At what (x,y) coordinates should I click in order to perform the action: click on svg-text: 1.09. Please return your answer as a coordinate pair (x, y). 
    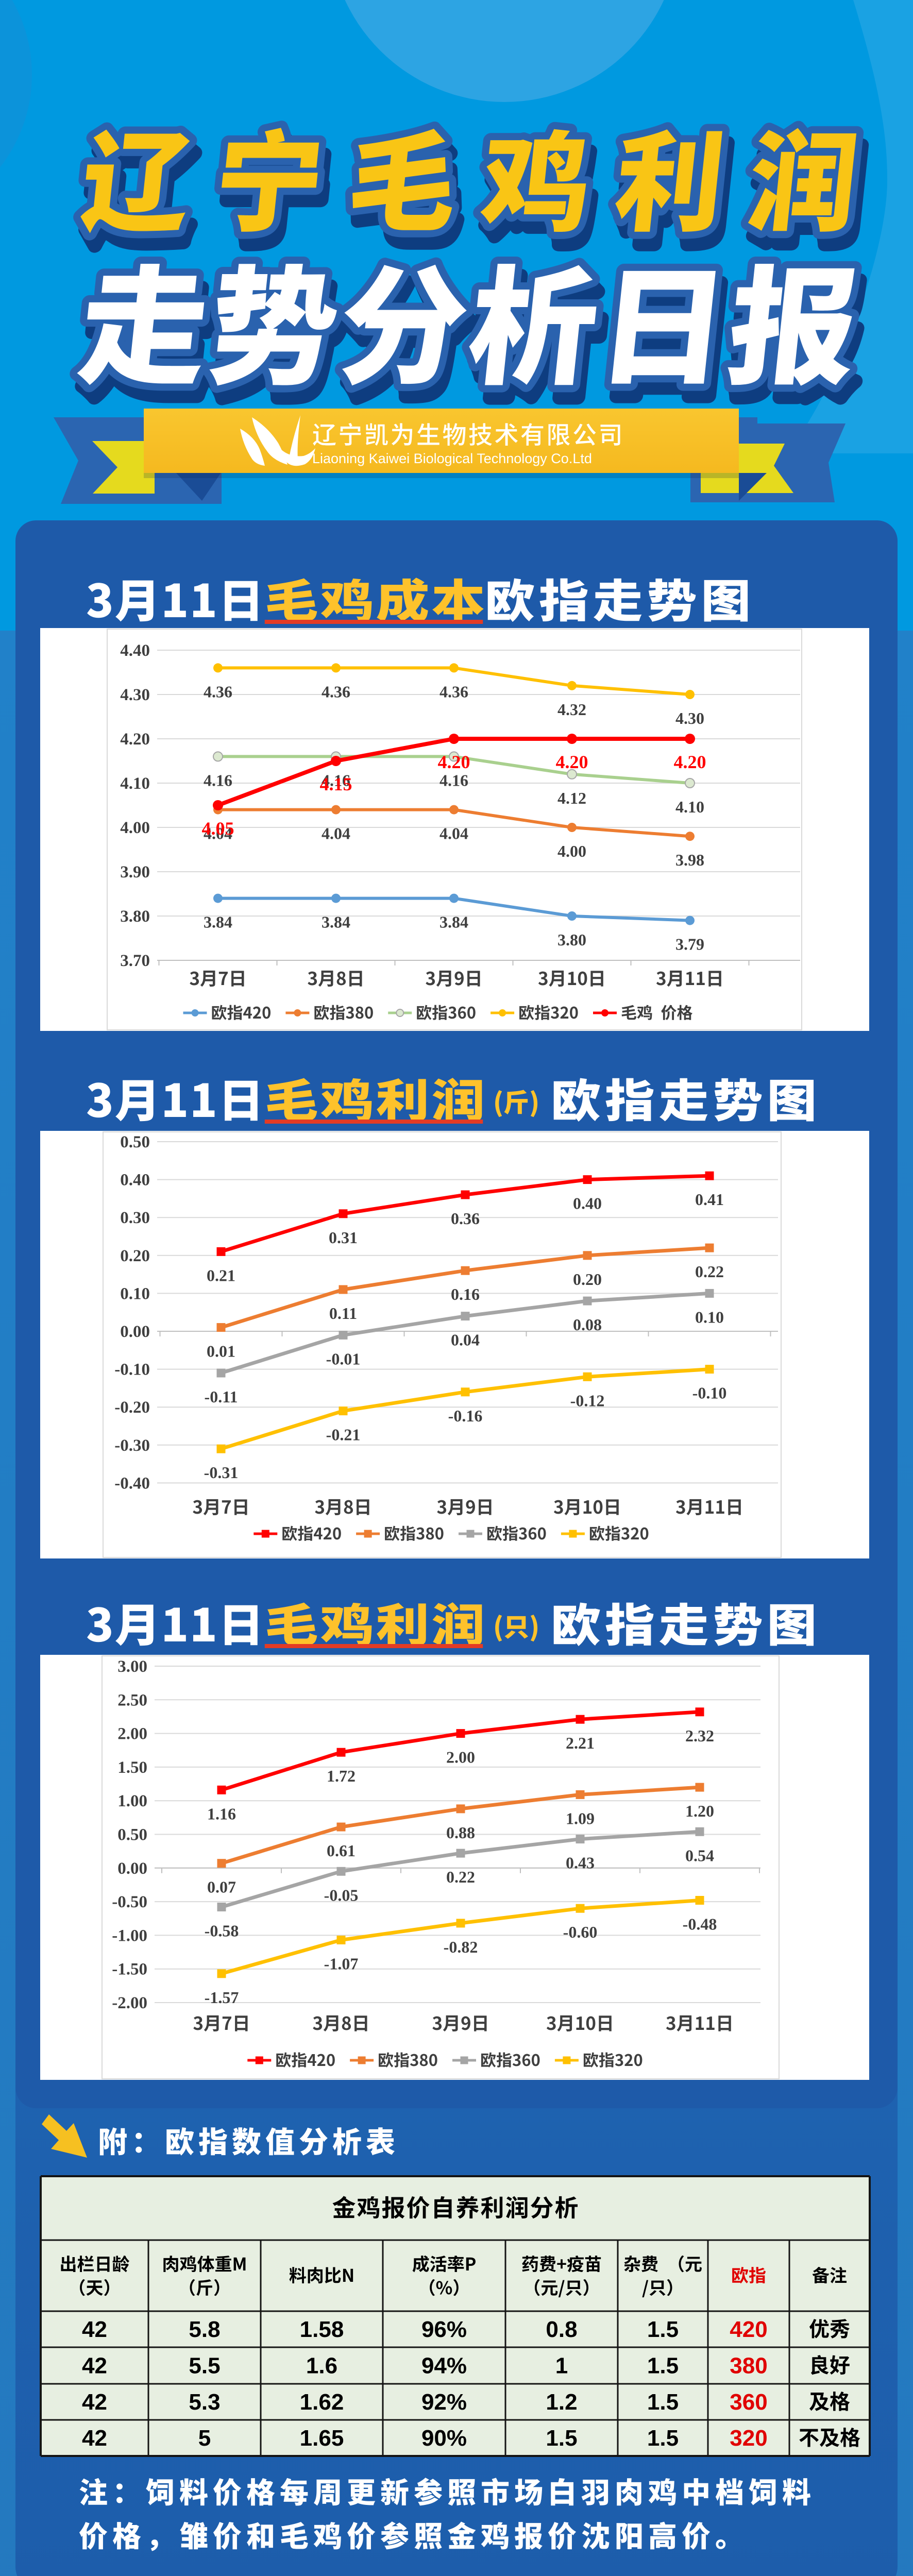
    Looking at the image, I should click on (581, 1818).